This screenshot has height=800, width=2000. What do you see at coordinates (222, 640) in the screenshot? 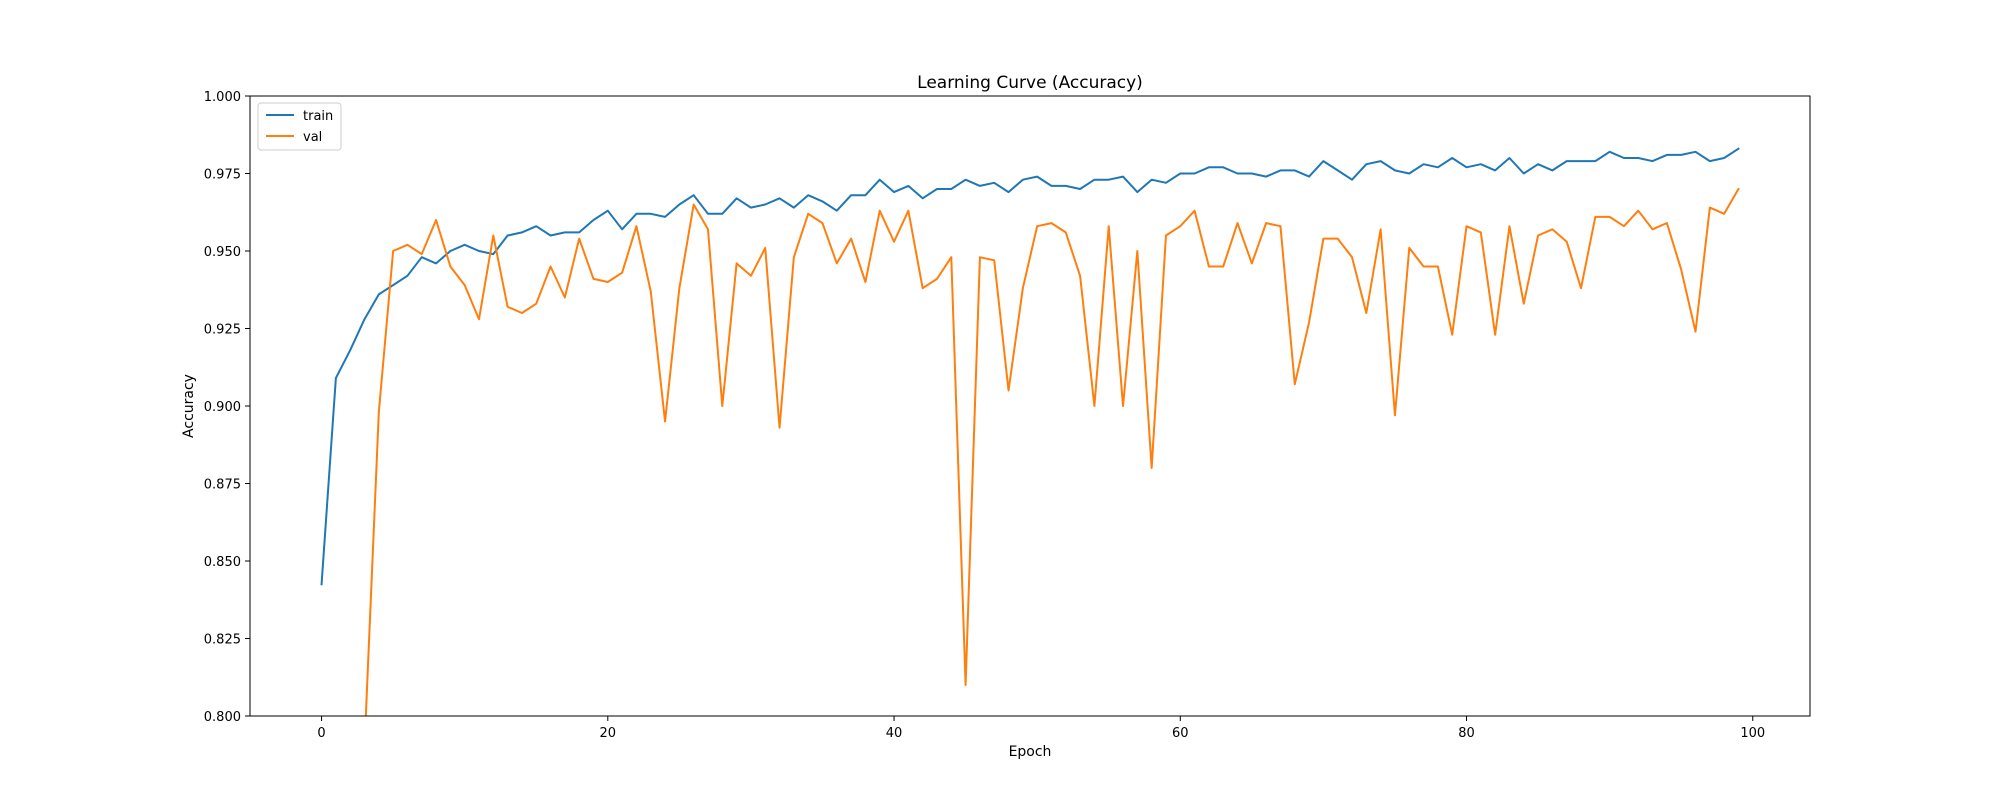
I see `y-tick-label: 0.825` at bounding box center [222, 640].